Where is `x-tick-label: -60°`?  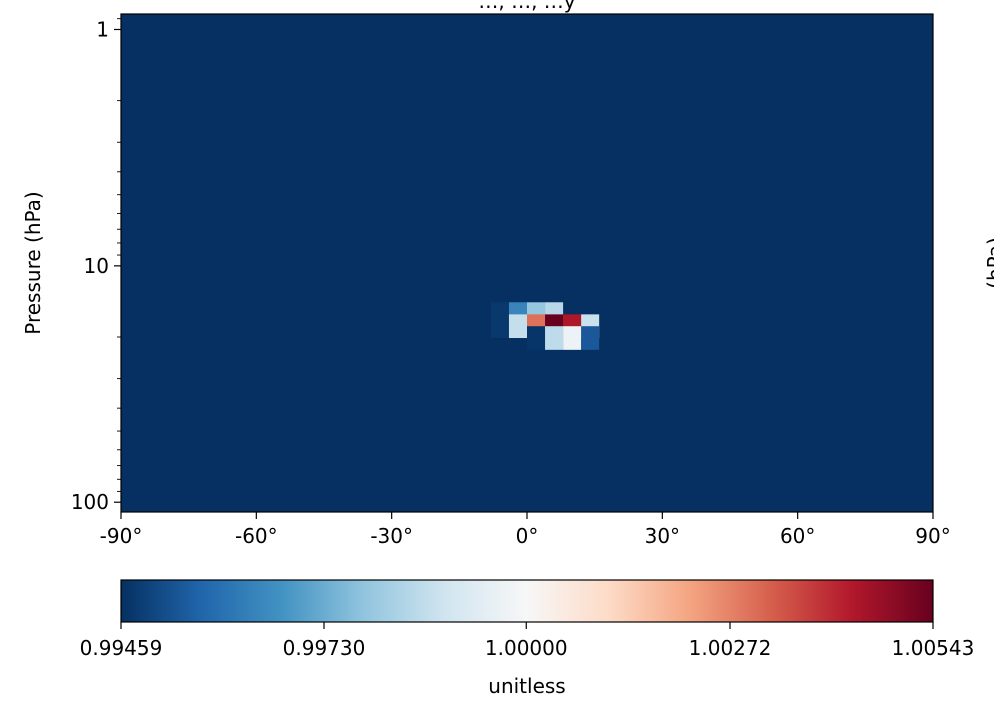
x-tick-label: -60° is located at coordinates (256, 536).